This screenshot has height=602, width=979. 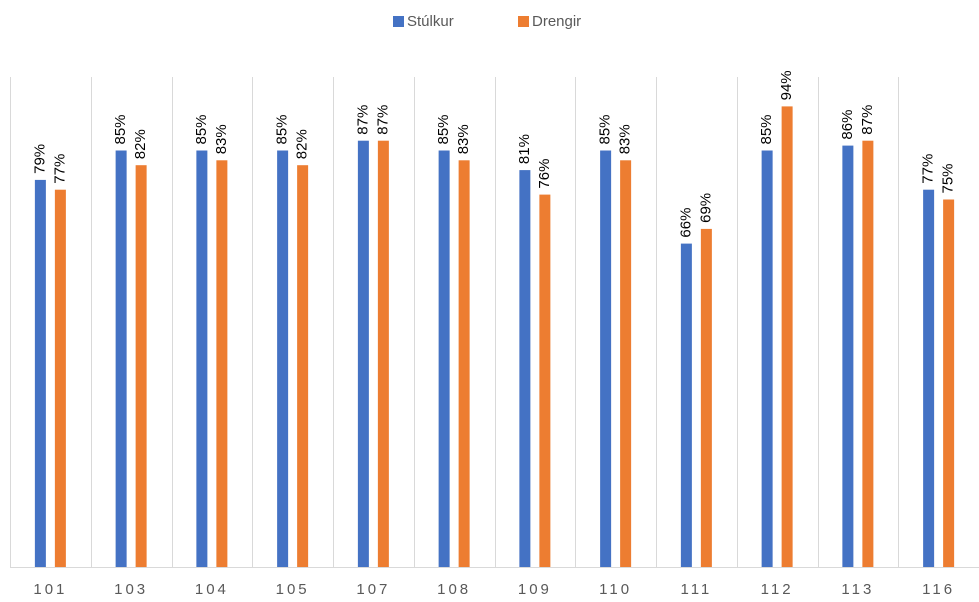 I want to click on data-label: 75%, so click(x=948, y=178).